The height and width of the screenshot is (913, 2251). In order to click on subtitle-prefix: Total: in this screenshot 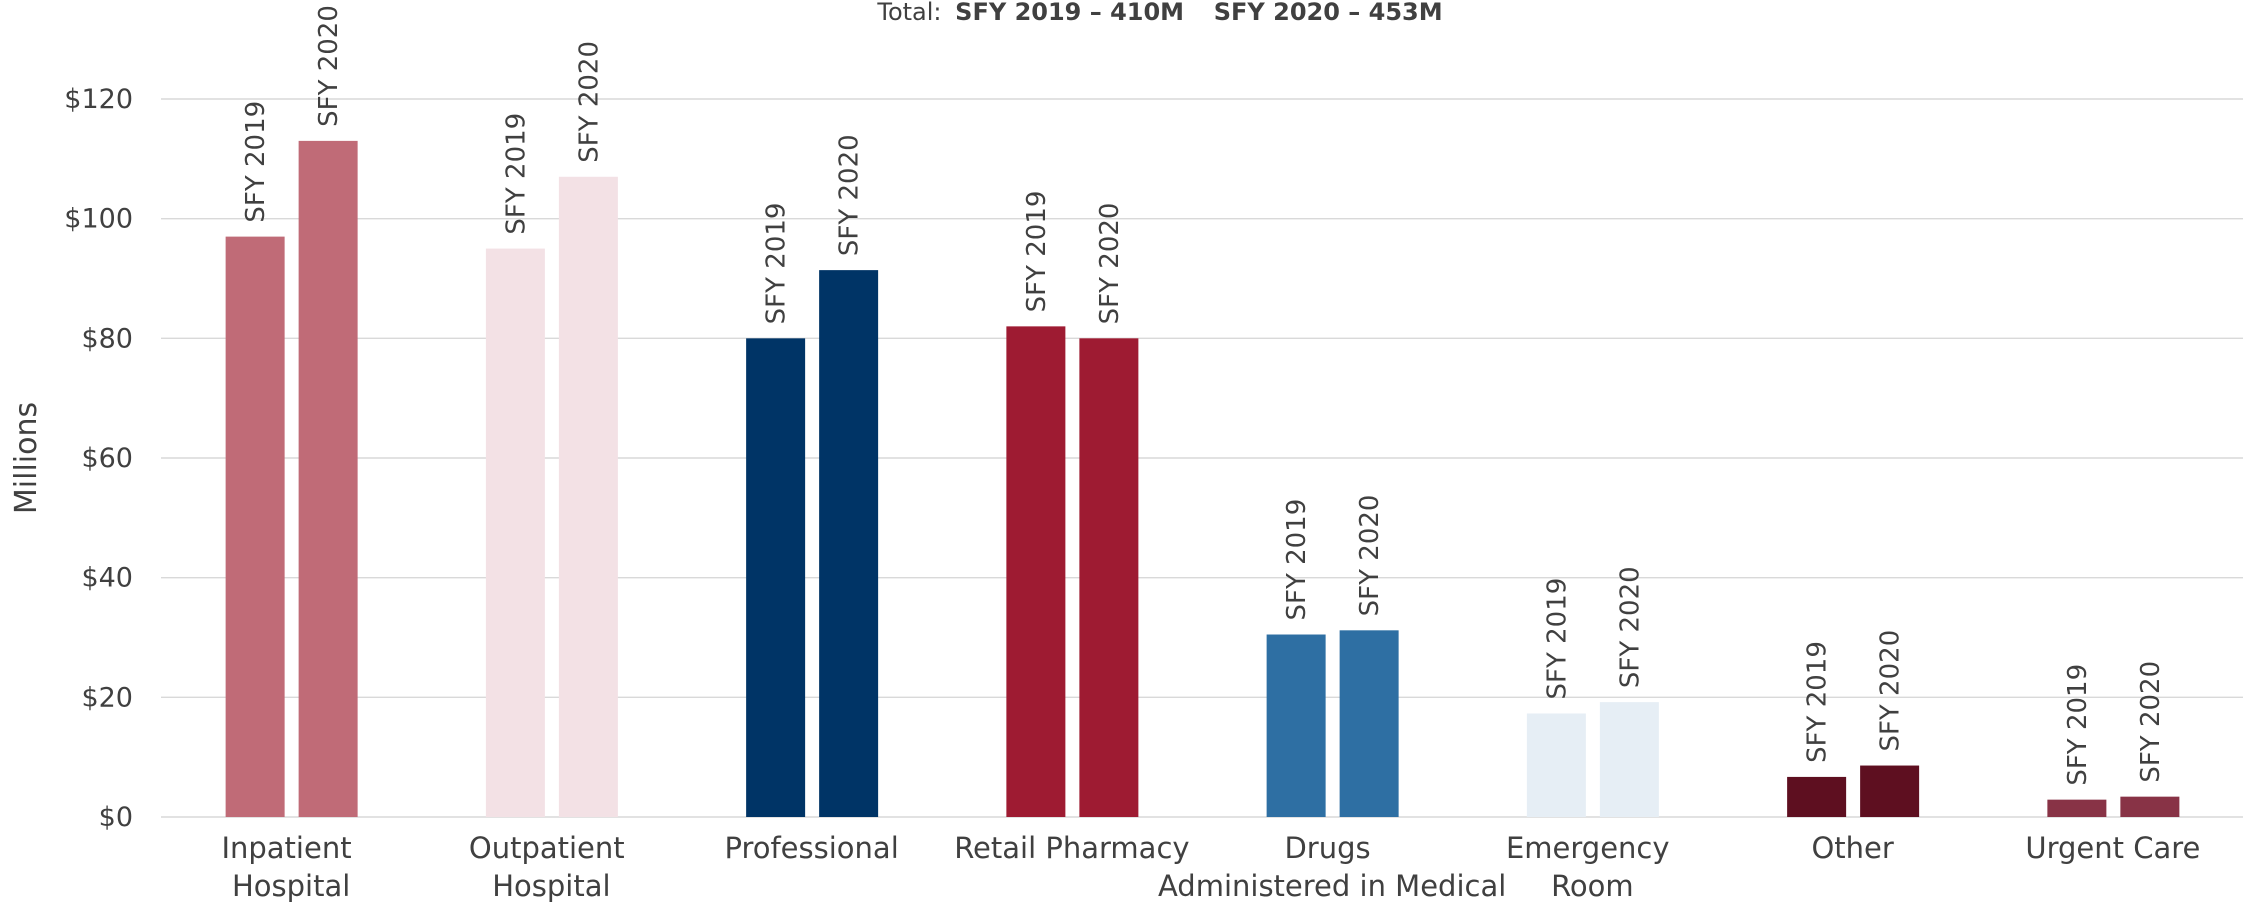, I will do `click(908, 13)`.